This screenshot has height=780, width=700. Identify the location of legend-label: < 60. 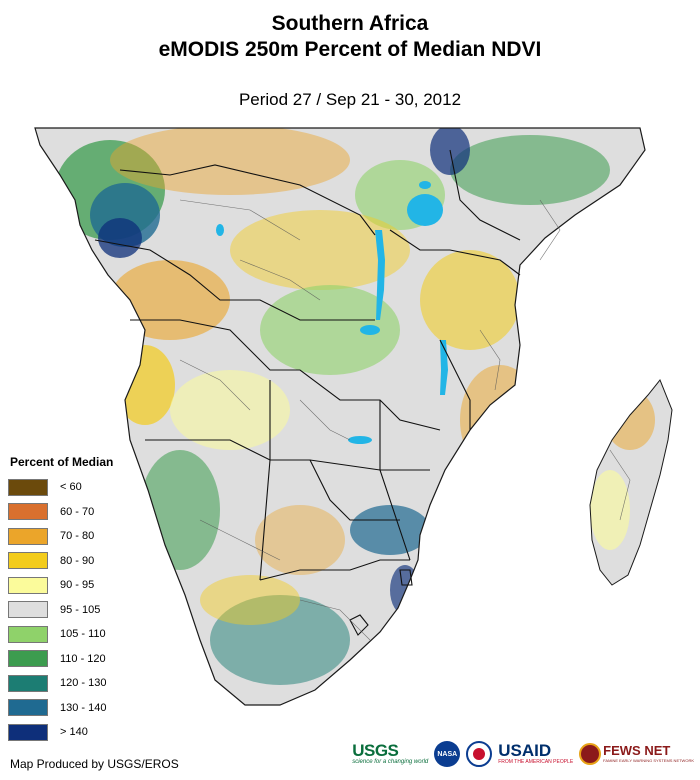
(71, 487).